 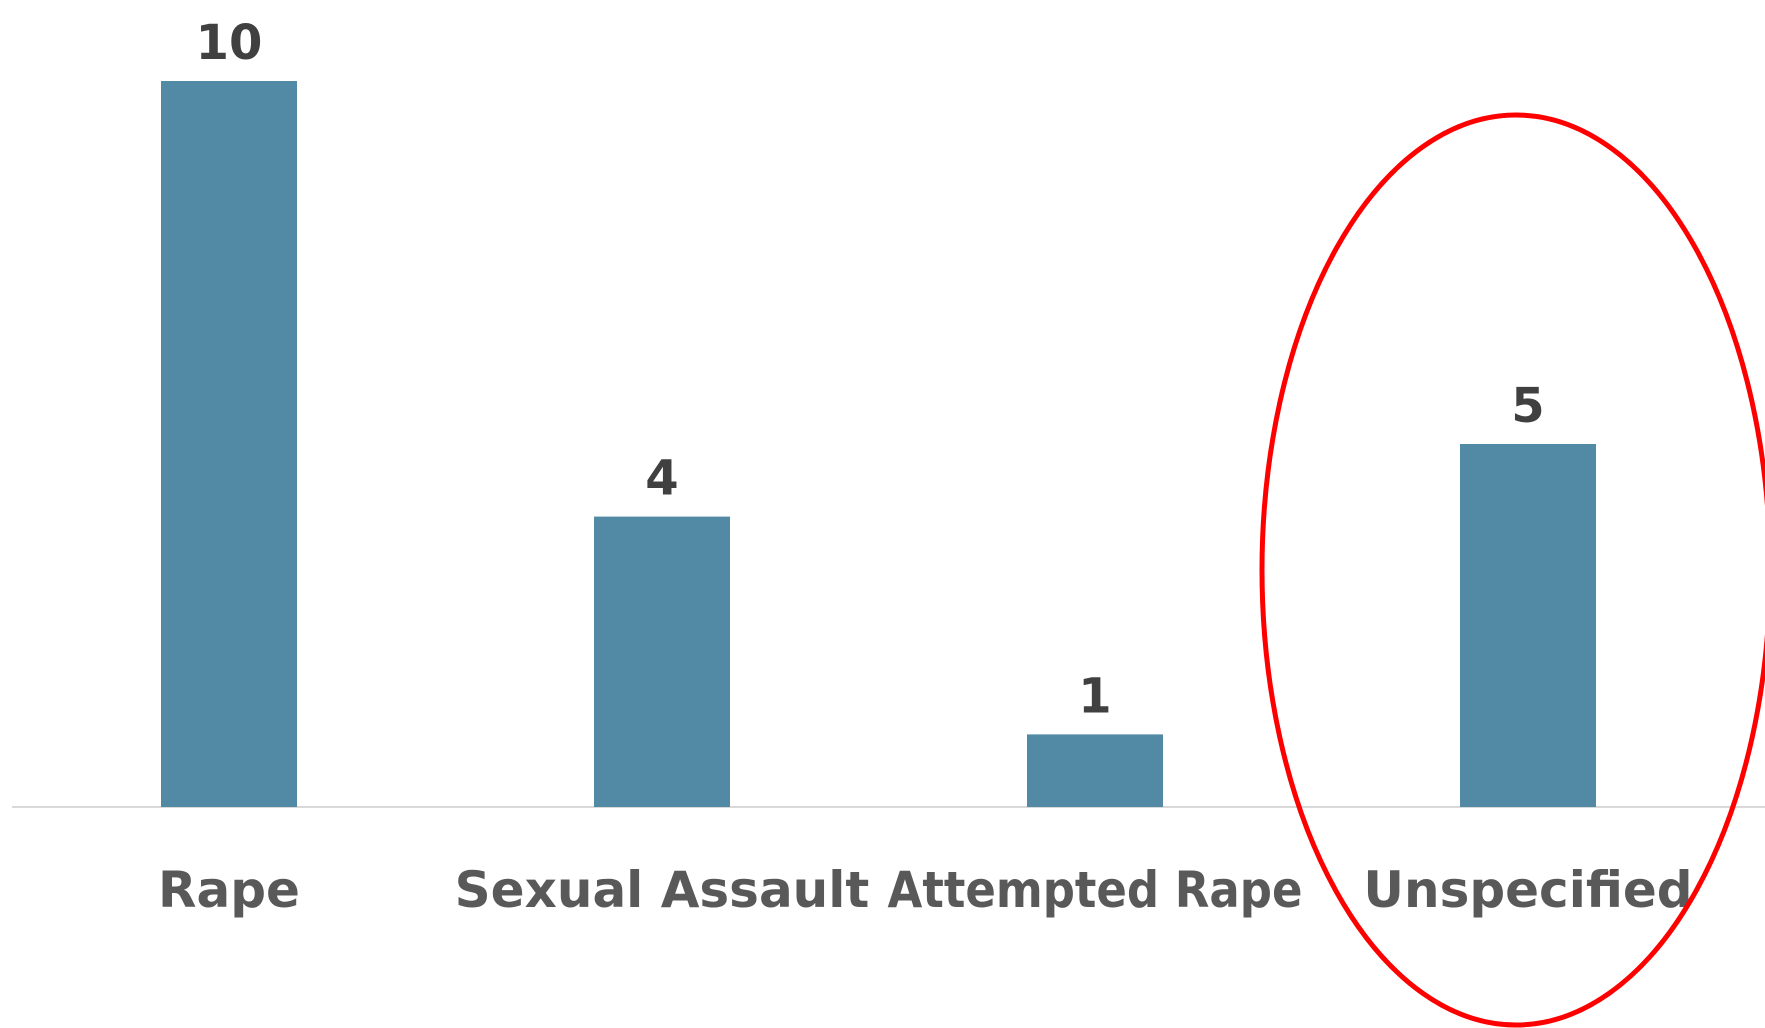 What do you see at coordinates (662, 890) in the screenshot?
I see `category-label-sexual-assault: Sexual Assault` at bounding box center [662, 890].